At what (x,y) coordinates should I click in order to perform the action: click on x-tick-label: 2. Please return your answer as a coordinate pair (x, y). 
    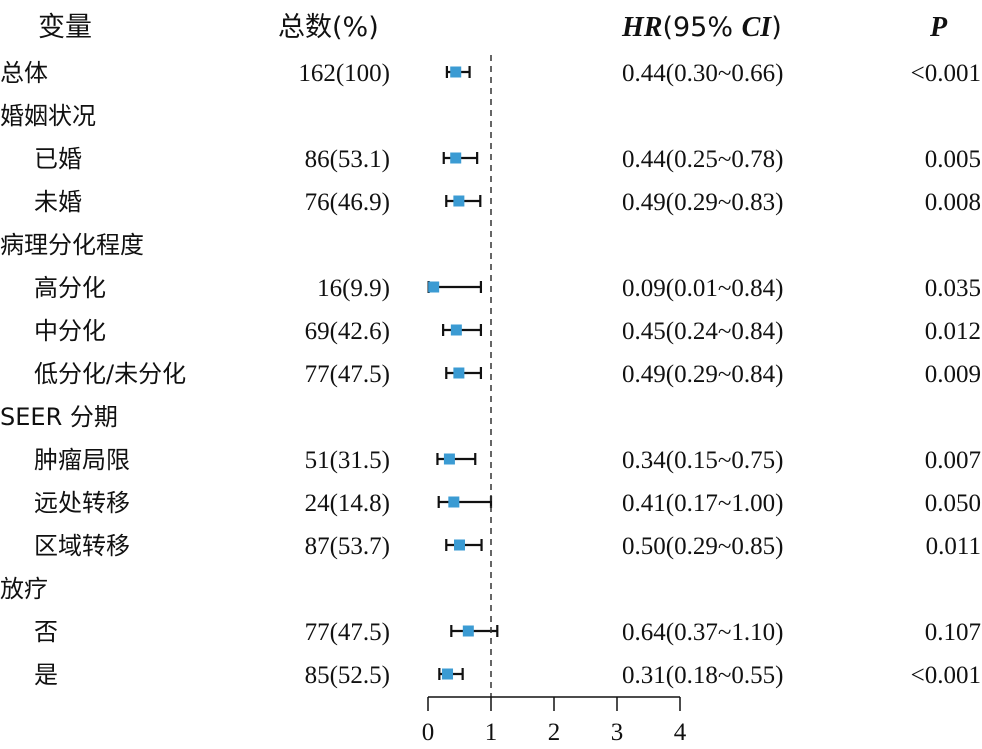
    Looking at the image, I should click on (554, 732).